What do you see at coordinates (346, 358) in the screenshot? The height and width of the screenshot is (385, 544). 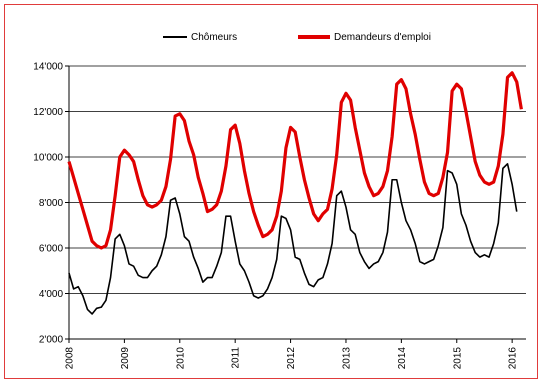 I see `x-tick-label: 2013` at bounding box center [346, 358].